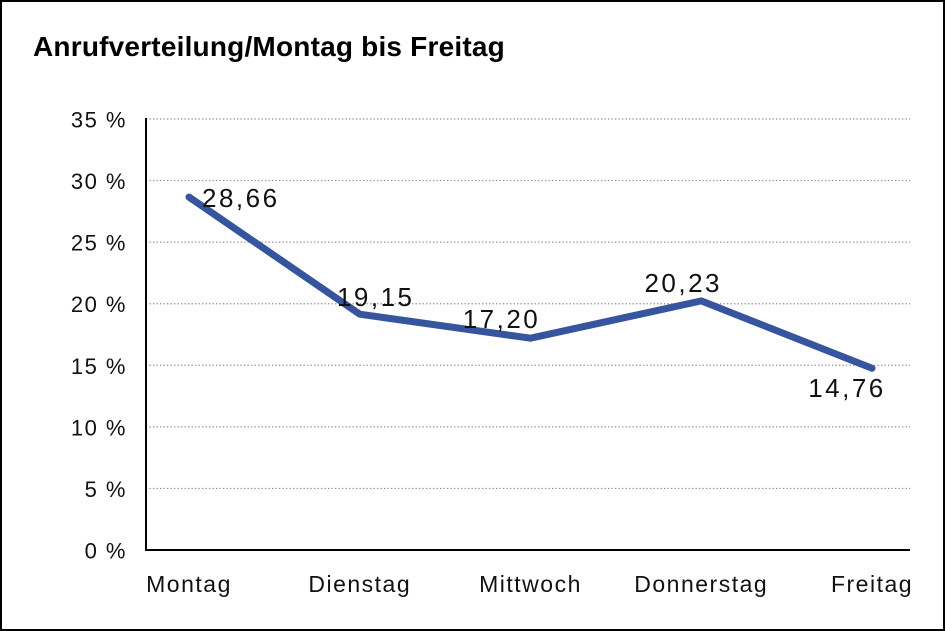 The width and height of the screenshot is (945, 631). What do you see at coordinates (241, 198) in the screenshot?
I see `data-label: 28,66` at bounding box center [241, 198].